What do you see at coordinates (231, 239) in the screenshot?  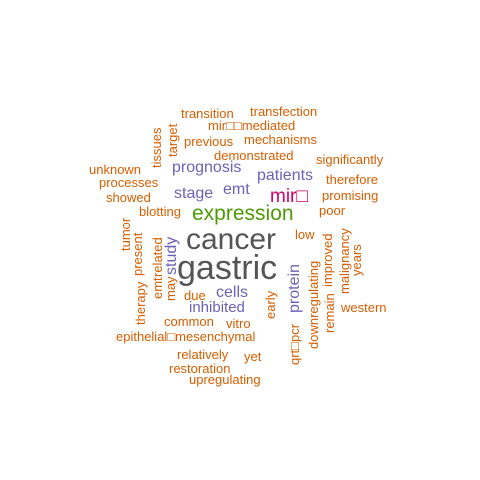 I see `word-cancer: cancer` at bounding box center [231, 239].